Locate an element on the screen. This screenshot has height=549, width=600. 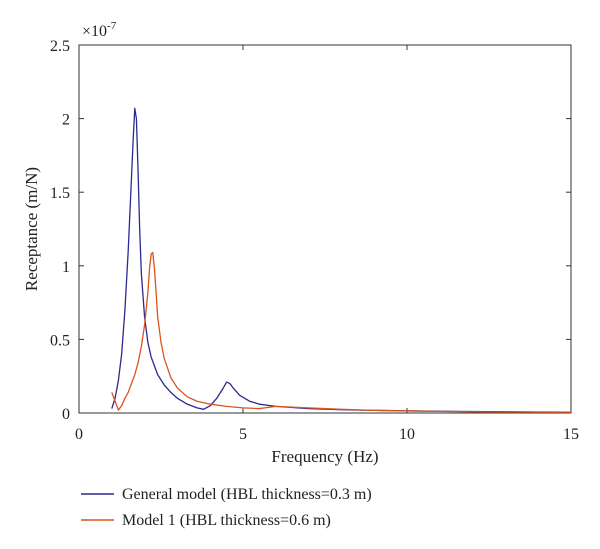
x-tick-label: 0 is located at coordinates (79, 434).